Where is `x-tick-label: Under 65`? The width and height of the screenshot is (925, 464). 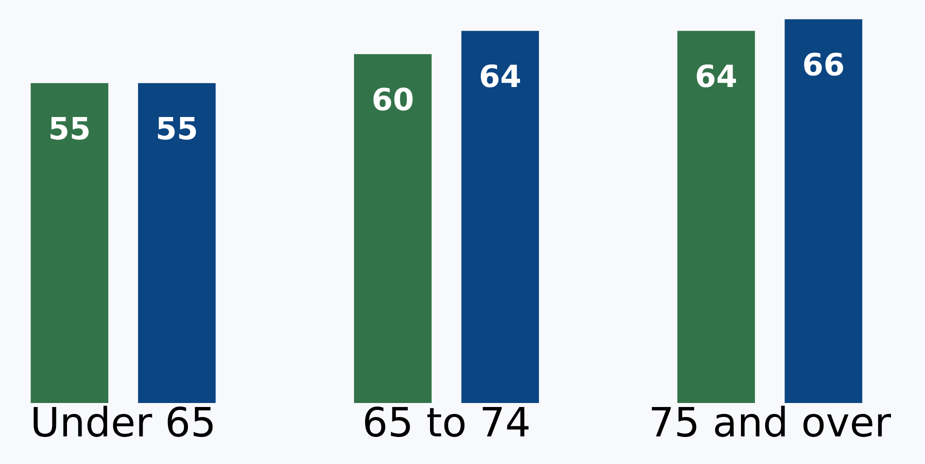 x-tick-label: Under 65 is located at coordinates (123, 421).